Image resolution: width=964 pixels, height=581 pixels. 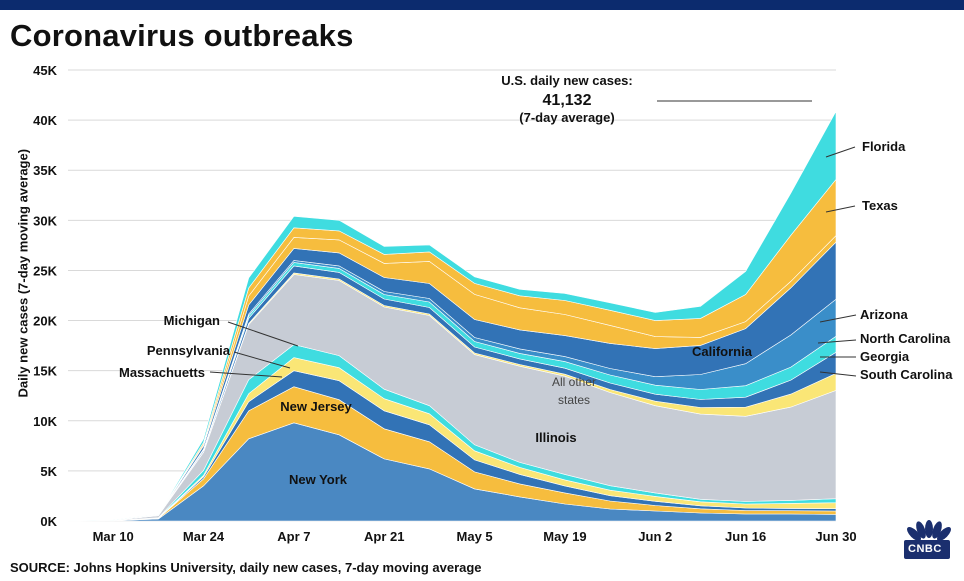 I want to click on x-tick-label: Jun 16, so click(x=745, y=536).